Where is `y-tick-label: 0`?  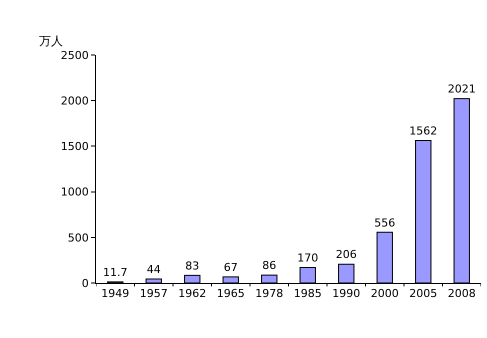
y-tick-label: 0 is located at coordinates (85, 283).